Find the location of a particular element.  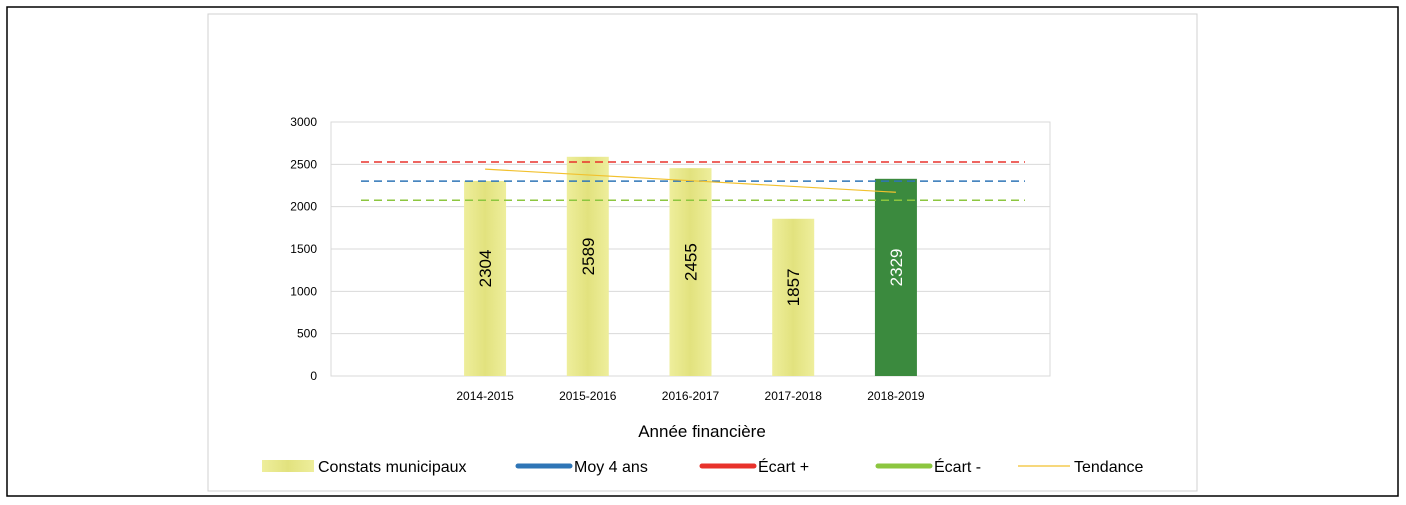

data-label: 2589 is located at coordinates (588, 256).